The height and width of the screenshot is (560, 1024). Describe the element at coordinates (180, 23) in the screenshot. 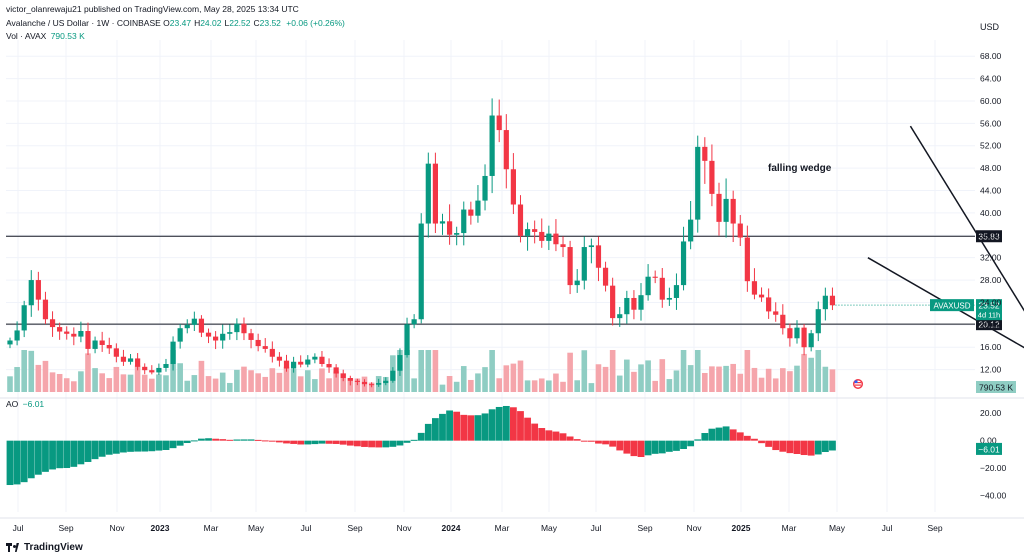

I see `ohlc-value: 23.47` at that location.